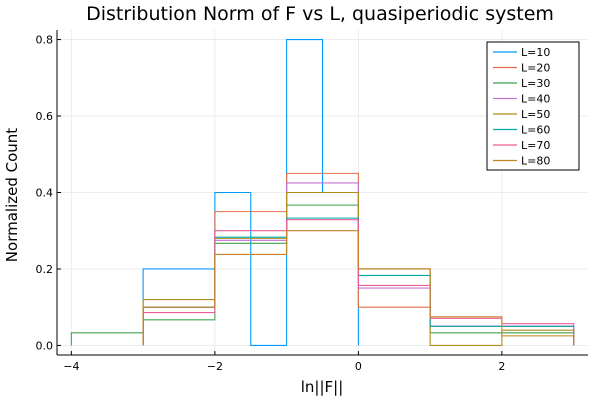  What do you see at coordinates (535, 130) in the screenshot?
I see `legend-label: L=60` at bounding box center [535, 130].